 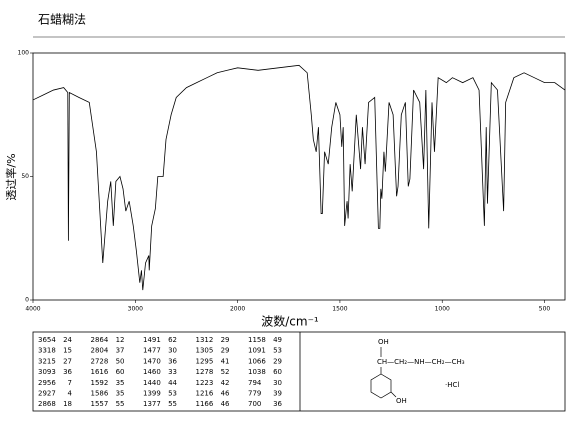 I want to click on x-tick-label: 3000, so click(x=135, y=309).